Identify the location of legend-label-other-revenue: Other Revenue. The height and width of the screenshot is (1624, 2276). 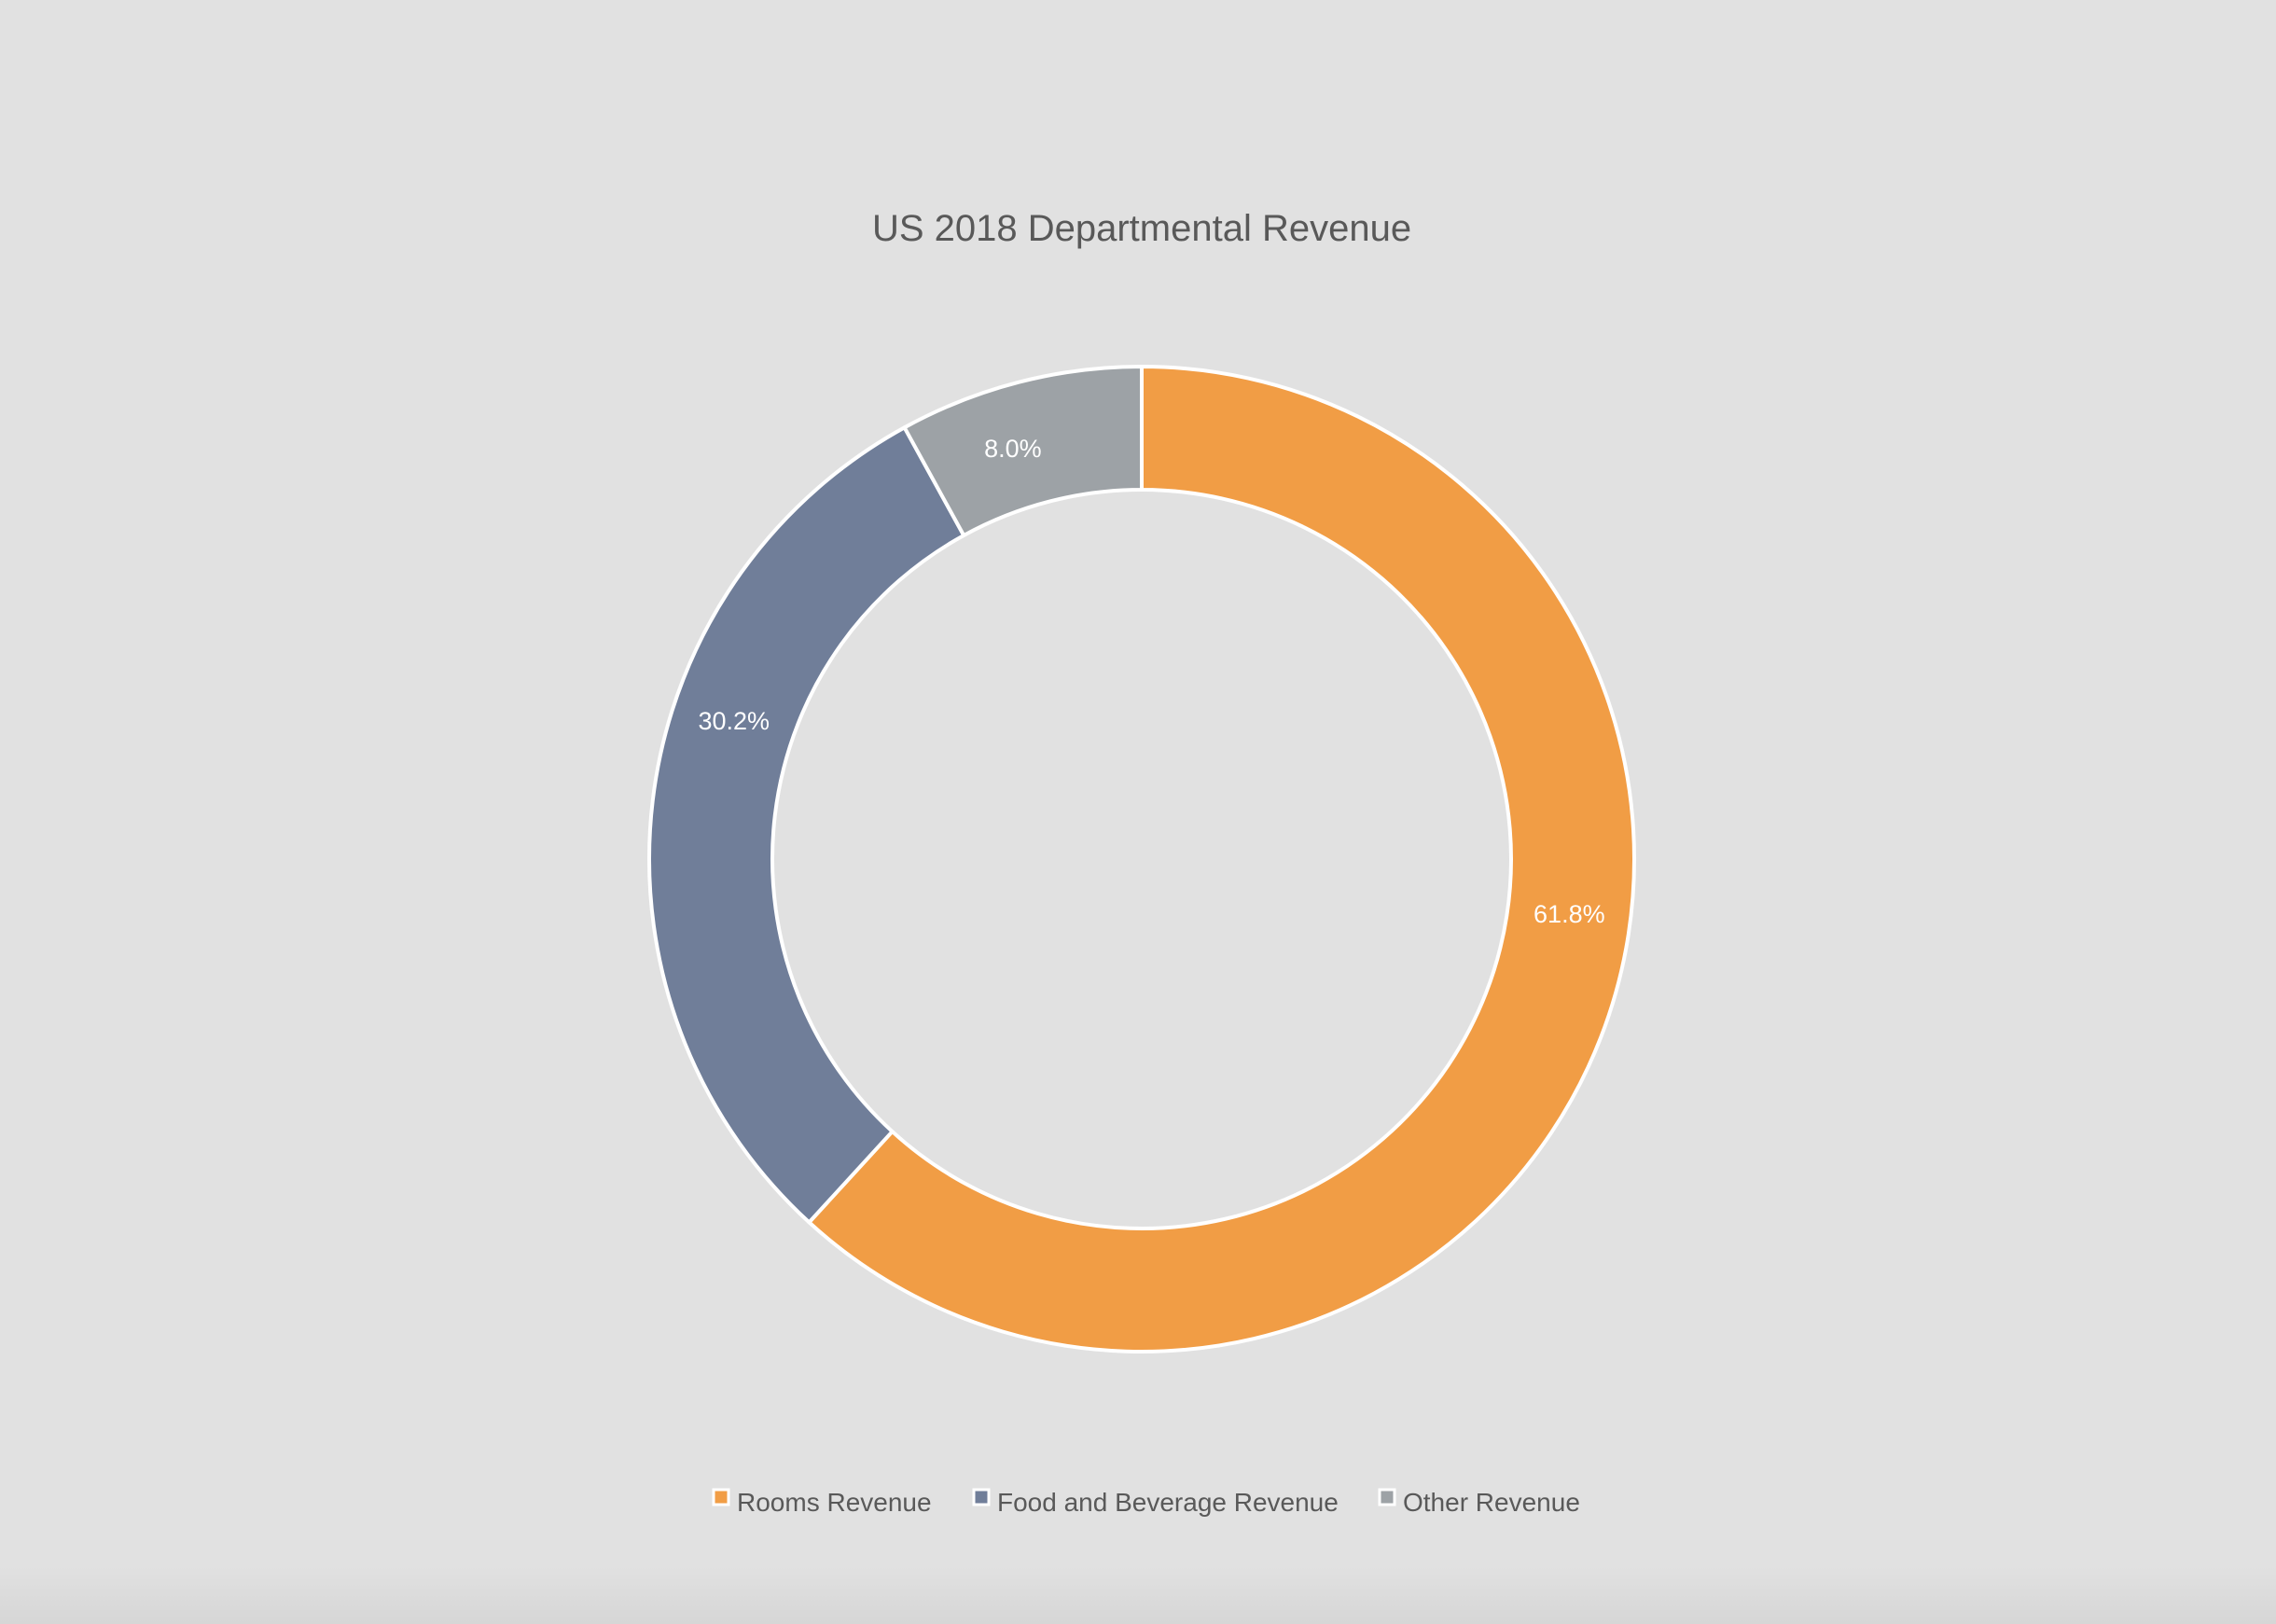
(1491, 1502).